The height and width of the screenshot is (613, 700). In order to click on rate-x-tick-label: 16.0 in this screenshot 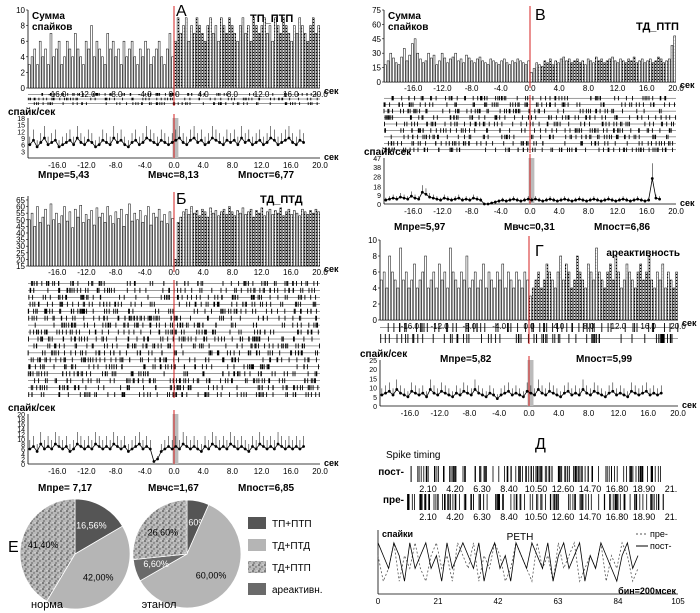, I will do `click(647, 211)`.